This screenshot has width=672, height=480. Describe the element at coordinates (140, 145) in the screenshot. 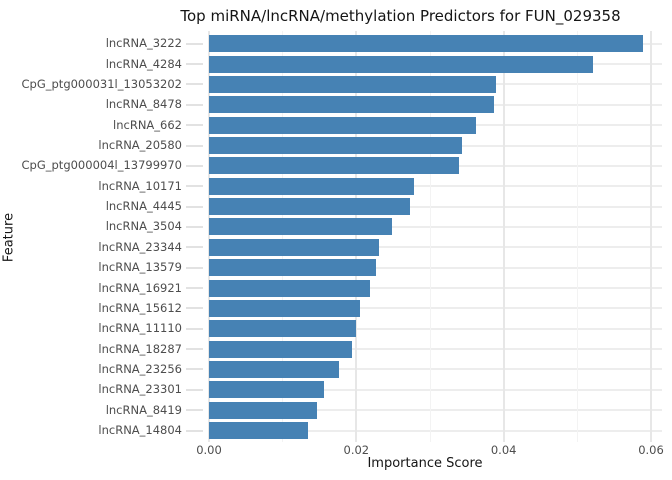

I see `y-tick-label: lncRNA_20580` at that location.